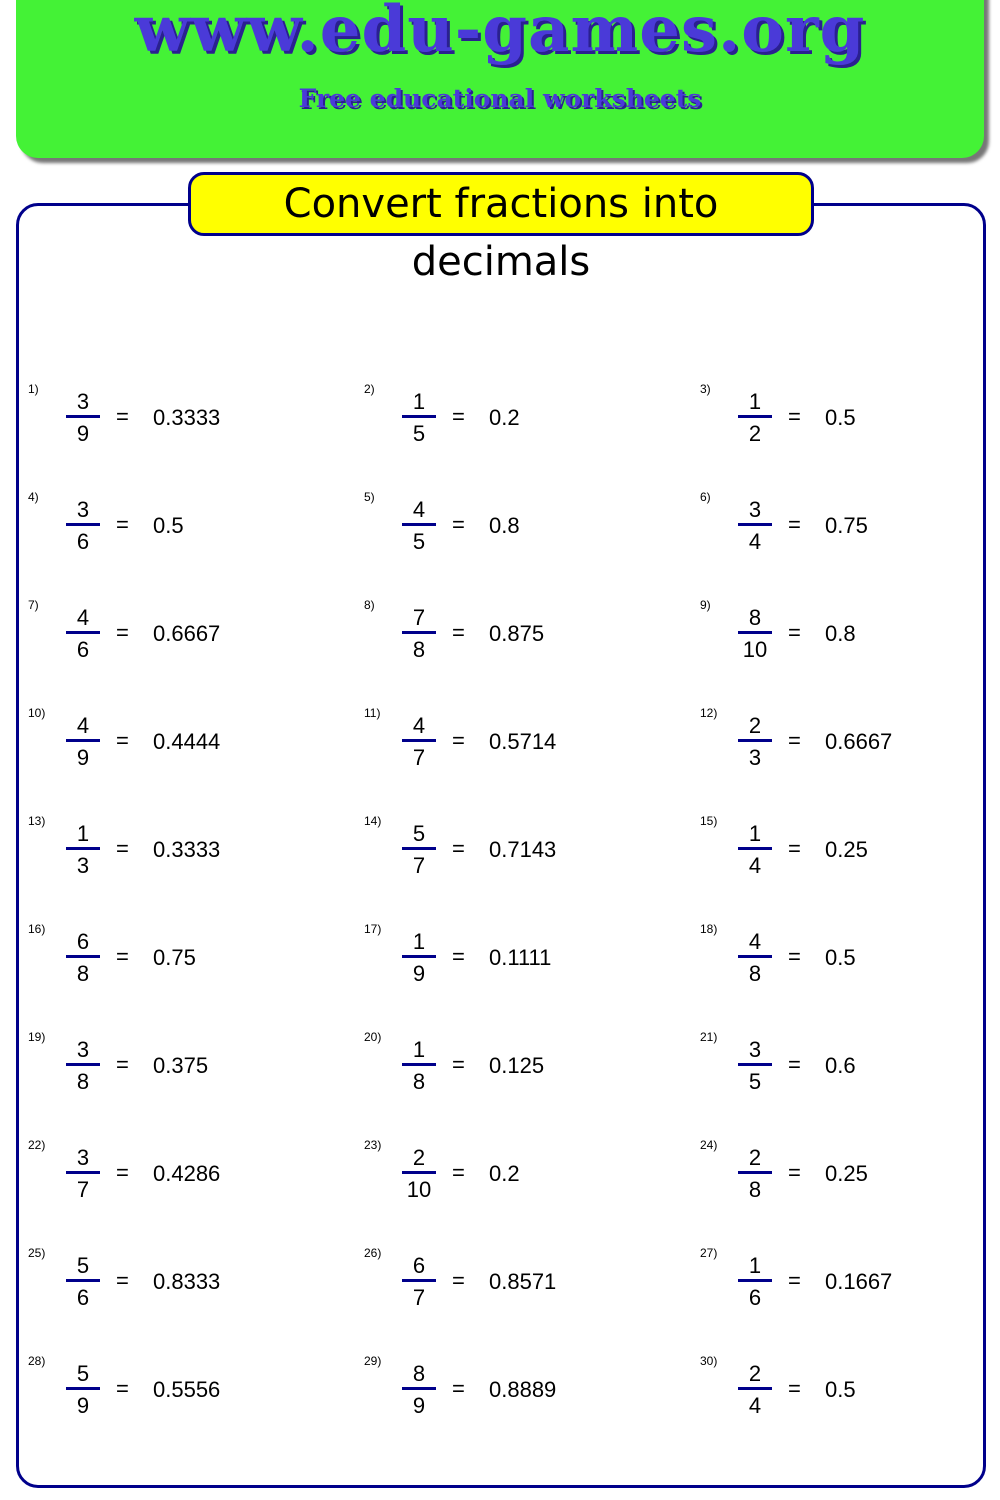  Describe the element at coordinates (37, 1037) in the screenshot. I see `problem-number: 19)` at that location.